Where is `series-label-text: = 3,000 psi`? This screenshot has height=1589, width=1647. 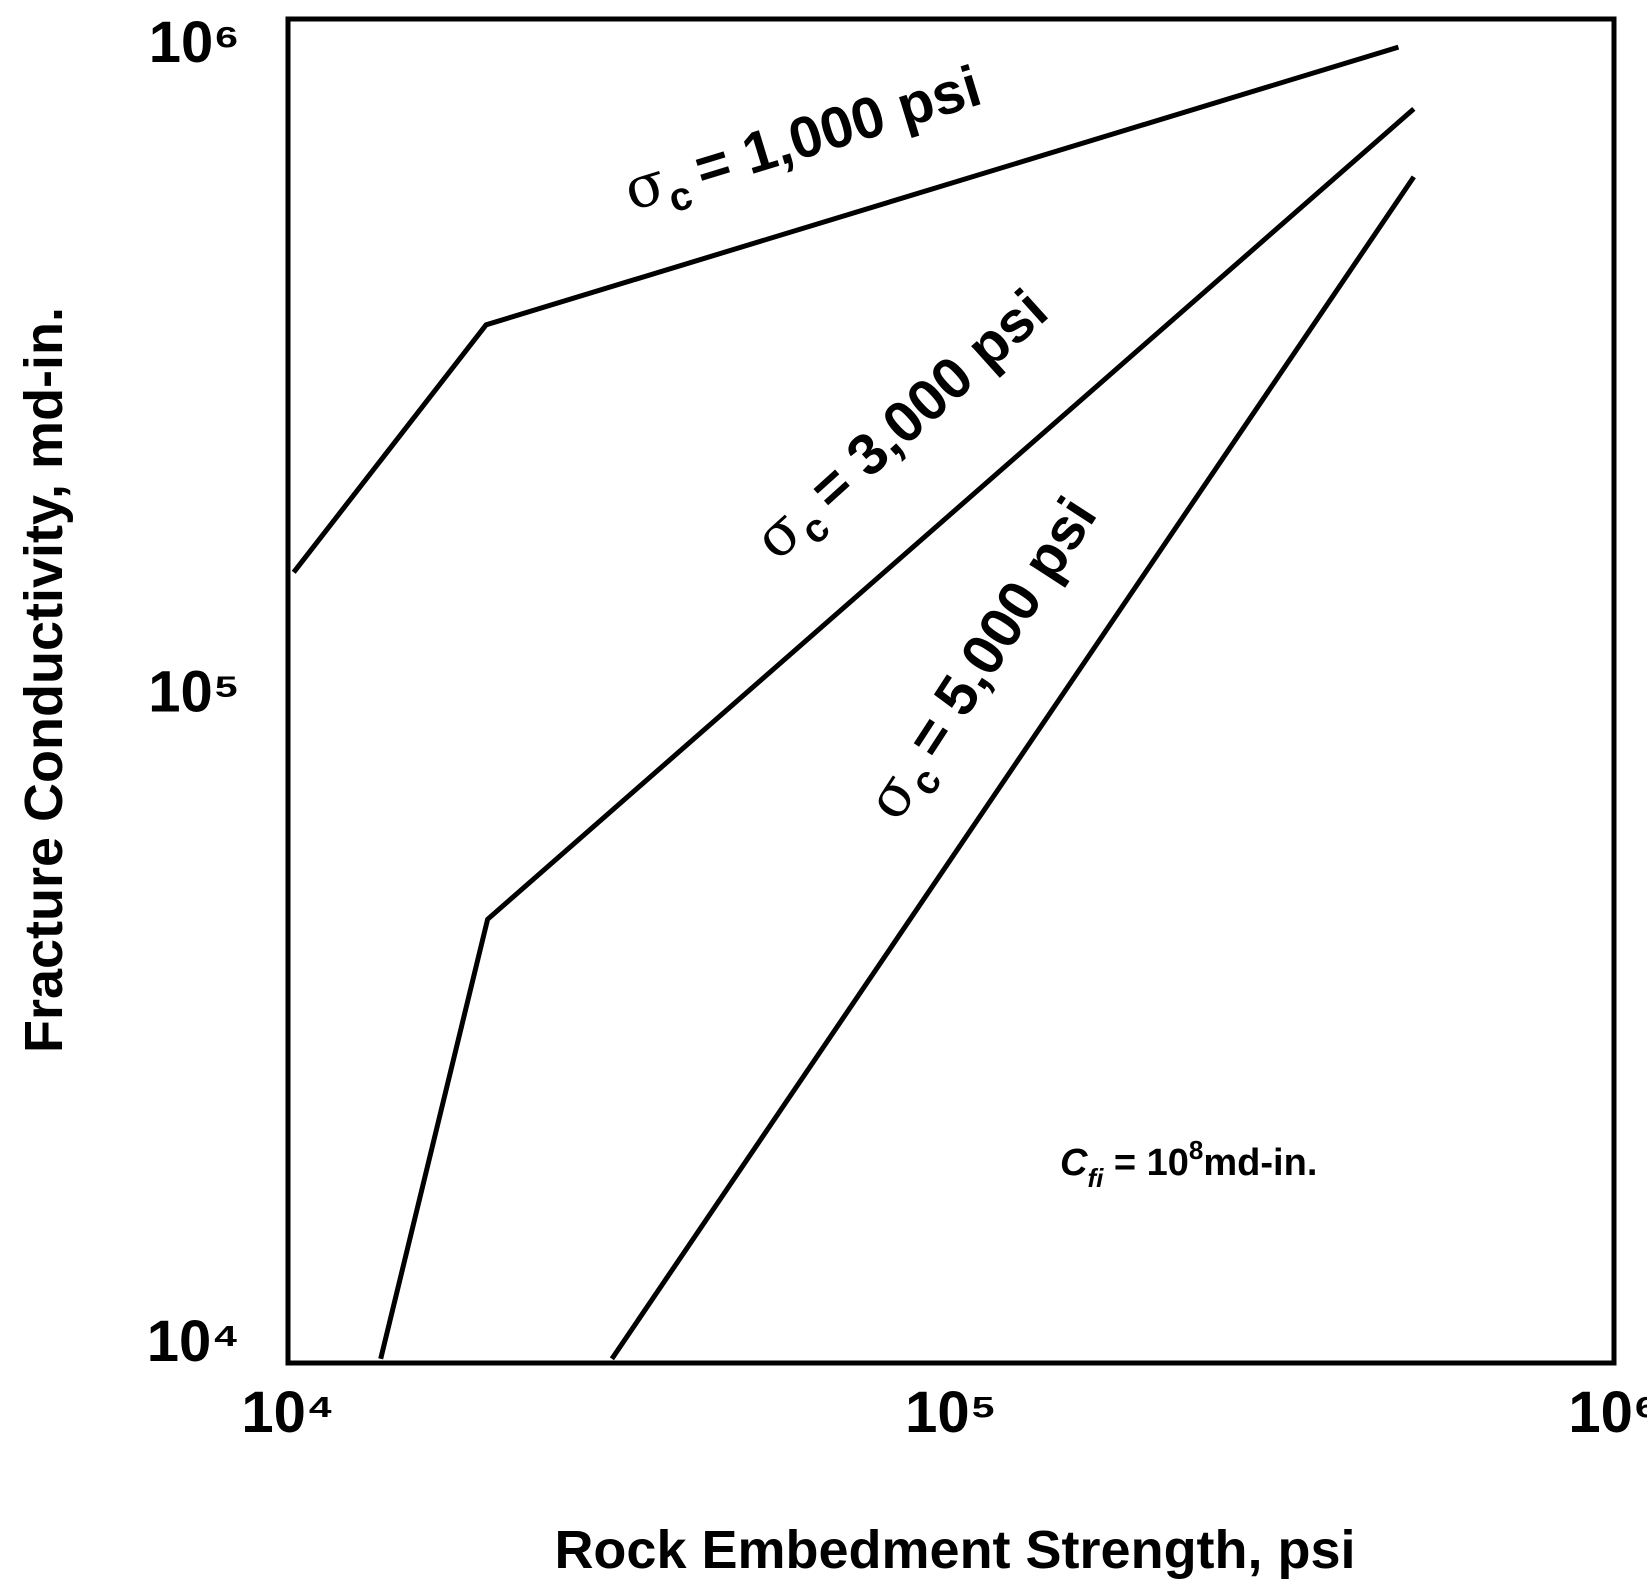
series-label-text: = 3,000 psi is located at coordinates (928, 400).